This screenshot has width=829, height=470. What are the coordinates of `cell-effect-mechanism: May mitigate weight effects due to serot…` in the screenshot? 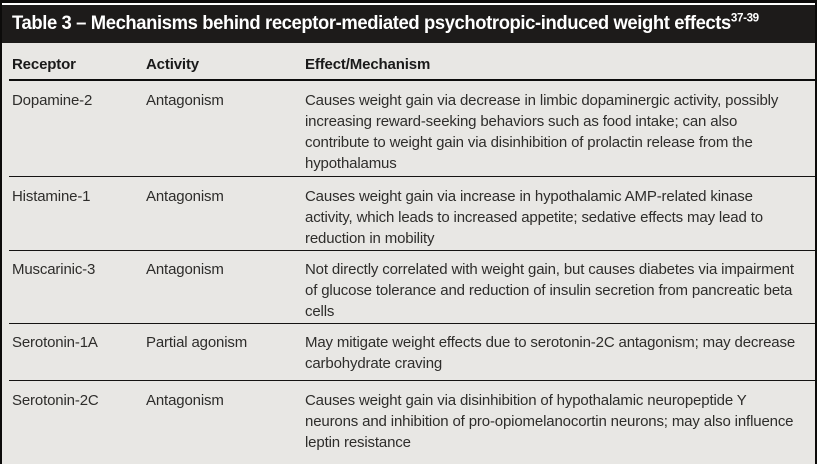 It's located at (550, 353).